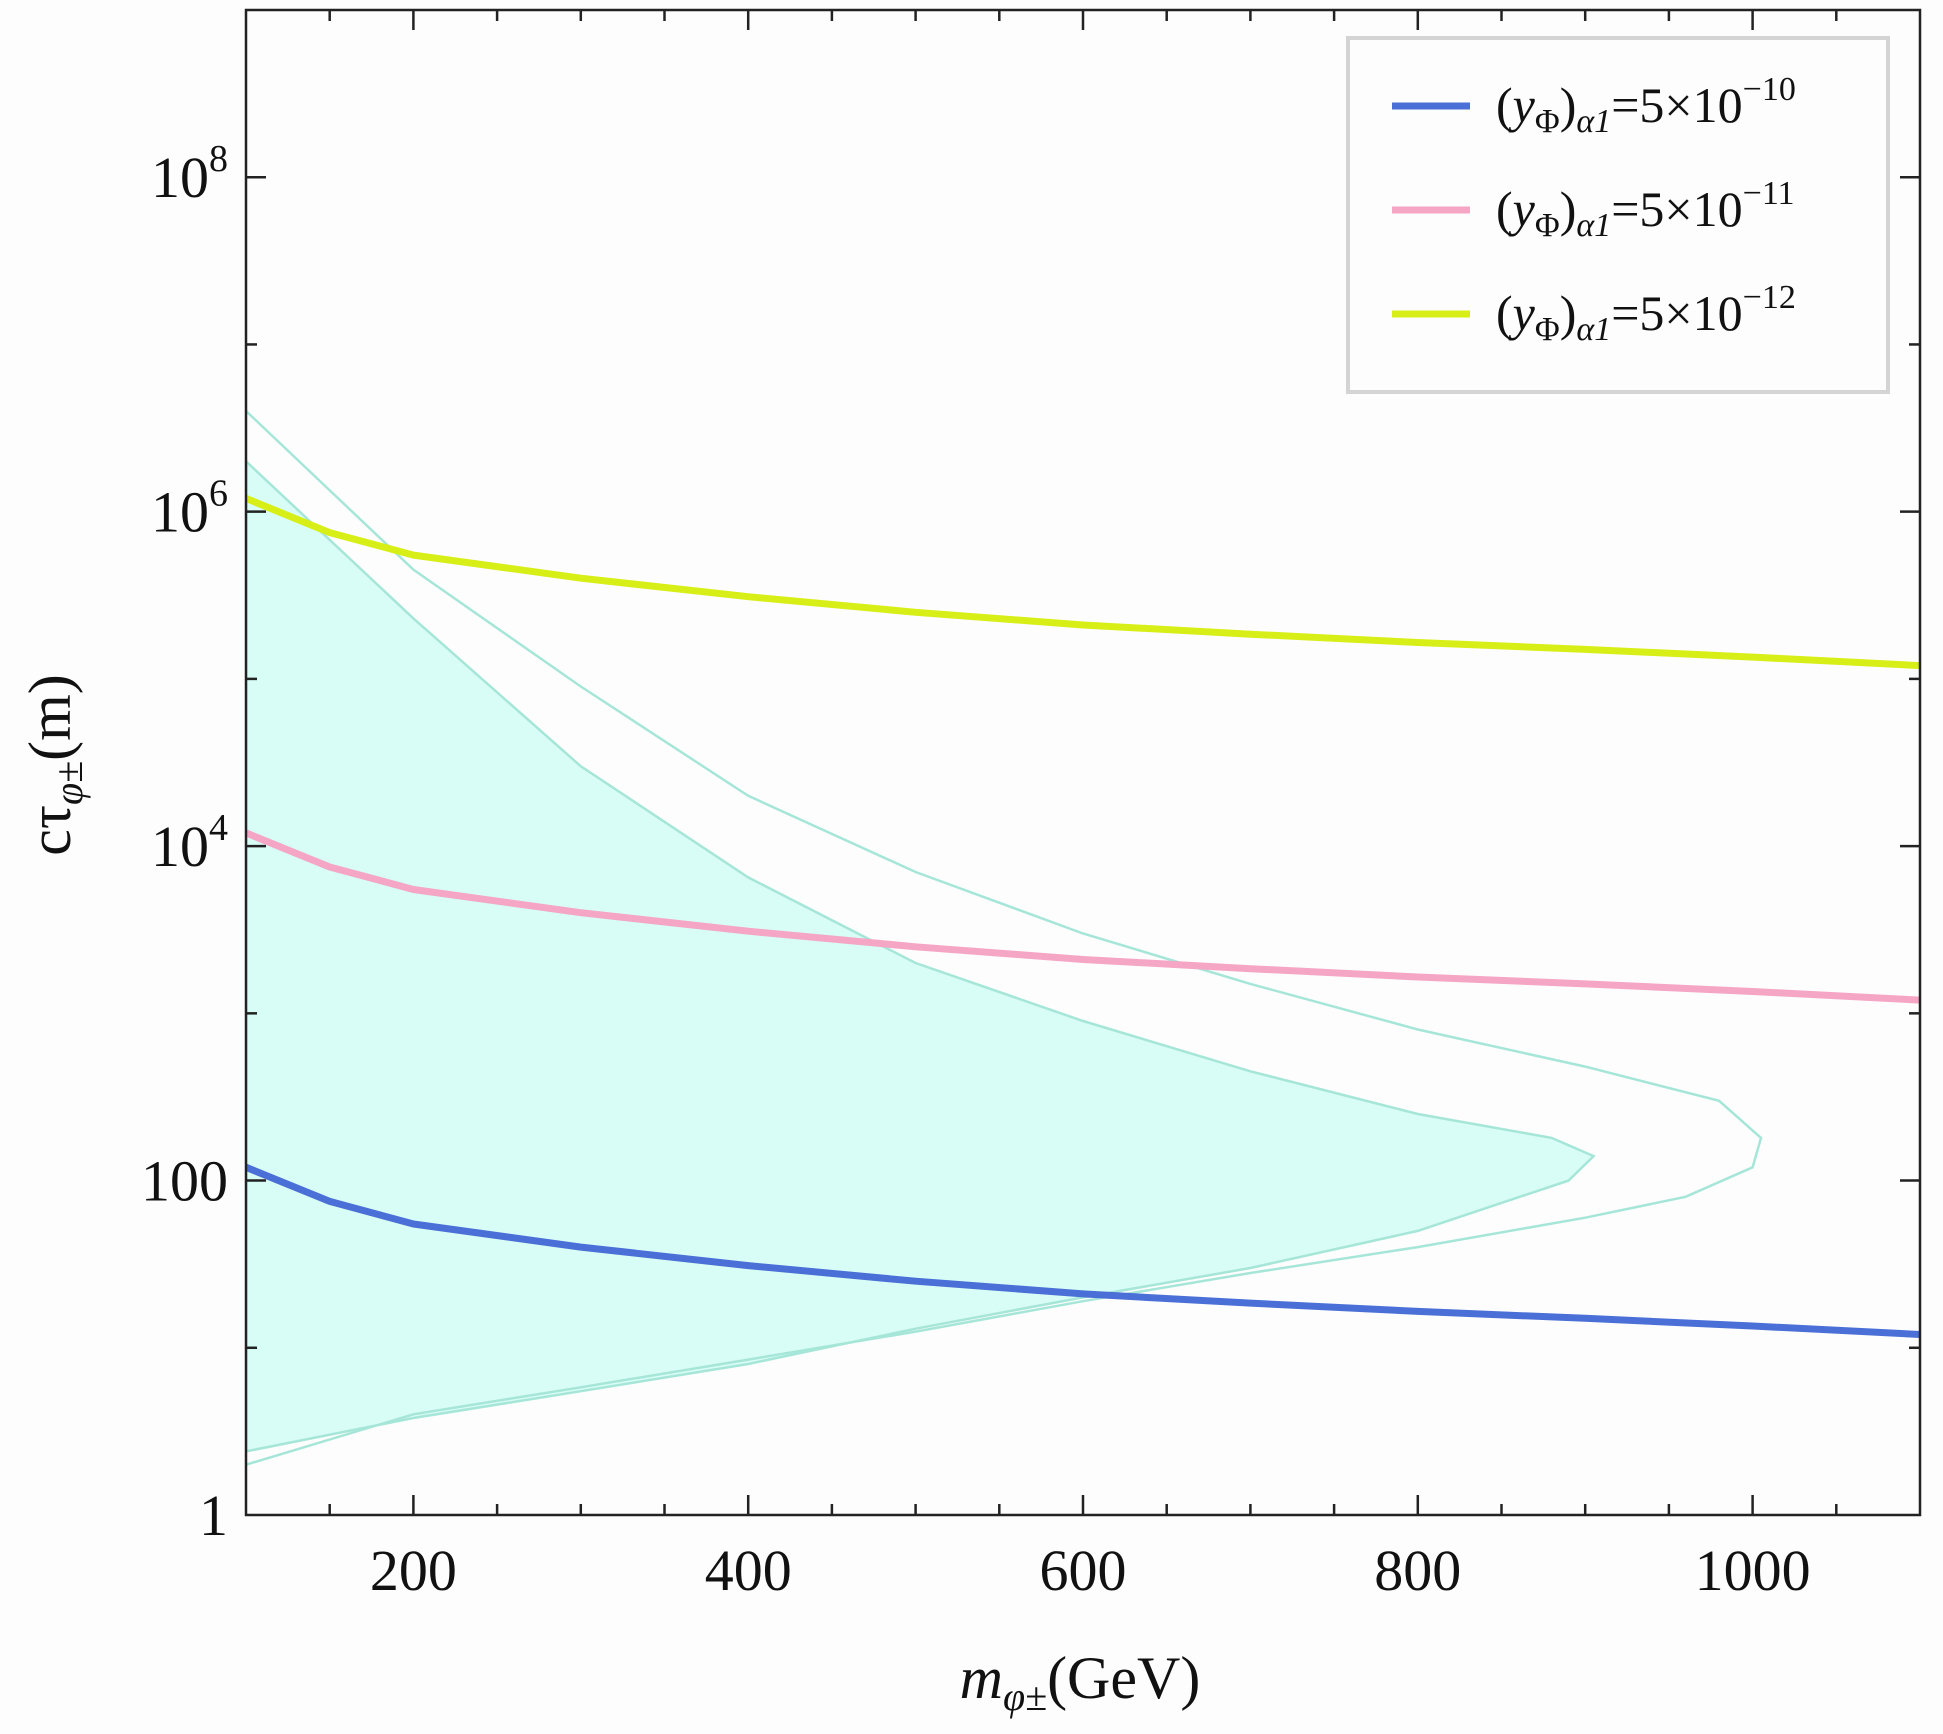 This screenshot has height=1734, width=1943. What do you see at coordinates (189, 174) in the screenshot?
I see `y-tick-label: 10⁸` at bounding box center [189, 174].